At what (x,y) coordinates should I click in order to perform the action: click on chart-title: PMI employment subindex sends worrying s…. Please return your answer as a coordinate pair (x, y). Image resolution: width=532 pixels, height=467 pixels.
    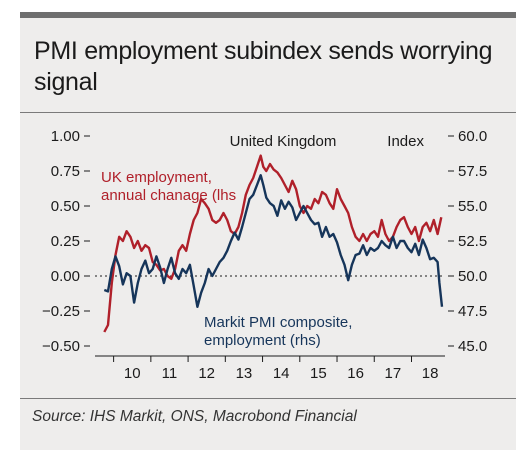
    Looking at the image, I should click on (263, 66).